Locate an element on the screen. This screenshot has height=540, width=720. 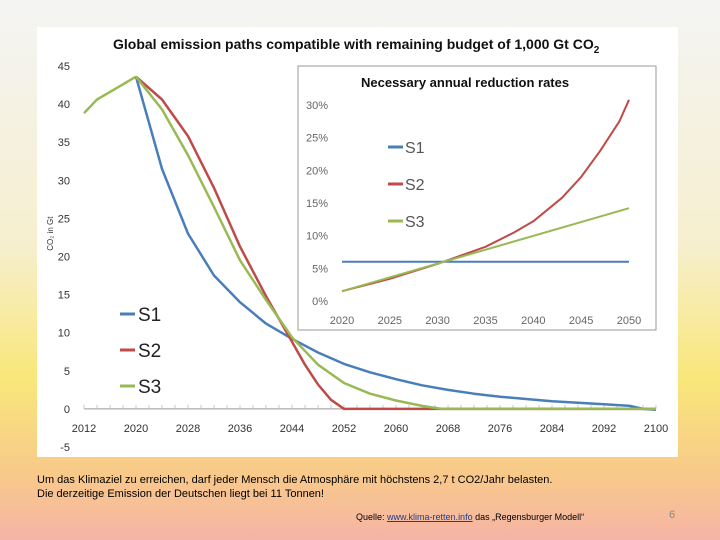
inset-y-tick-label: 5% is located at coordinates (320, 269).